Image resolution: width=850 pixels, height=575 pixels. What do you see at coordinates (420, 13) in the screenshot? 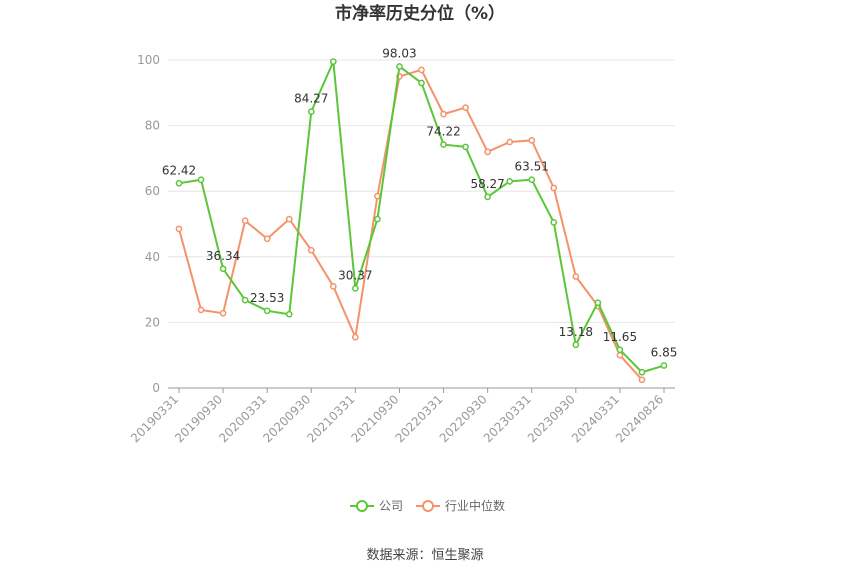
I see `chart-title: 市净率历史分位（%）` at bounding box center [420, 13].